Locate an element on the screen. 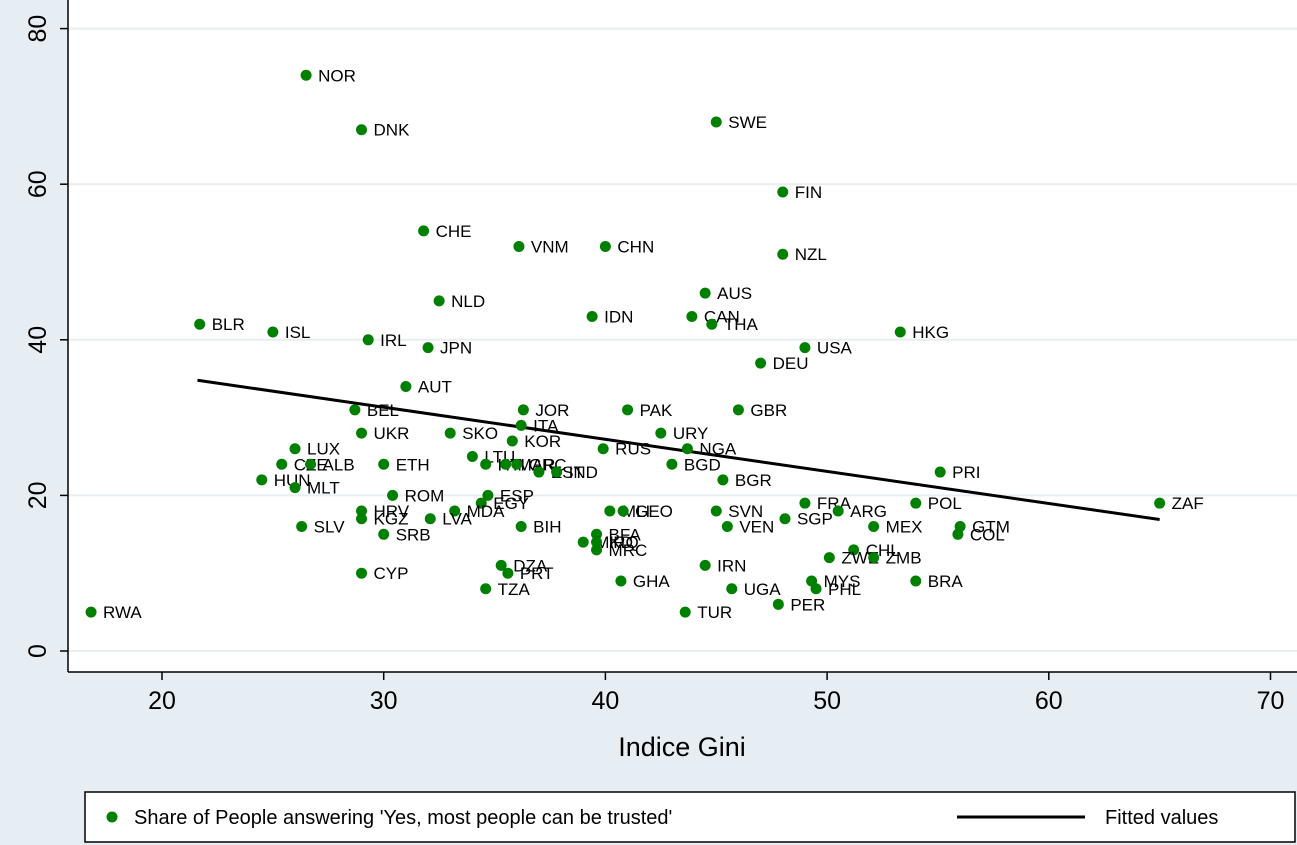 The height and width of the screenshot is (845, 1297). x-tick-label: 70 is located at coordinates (1271, 701).